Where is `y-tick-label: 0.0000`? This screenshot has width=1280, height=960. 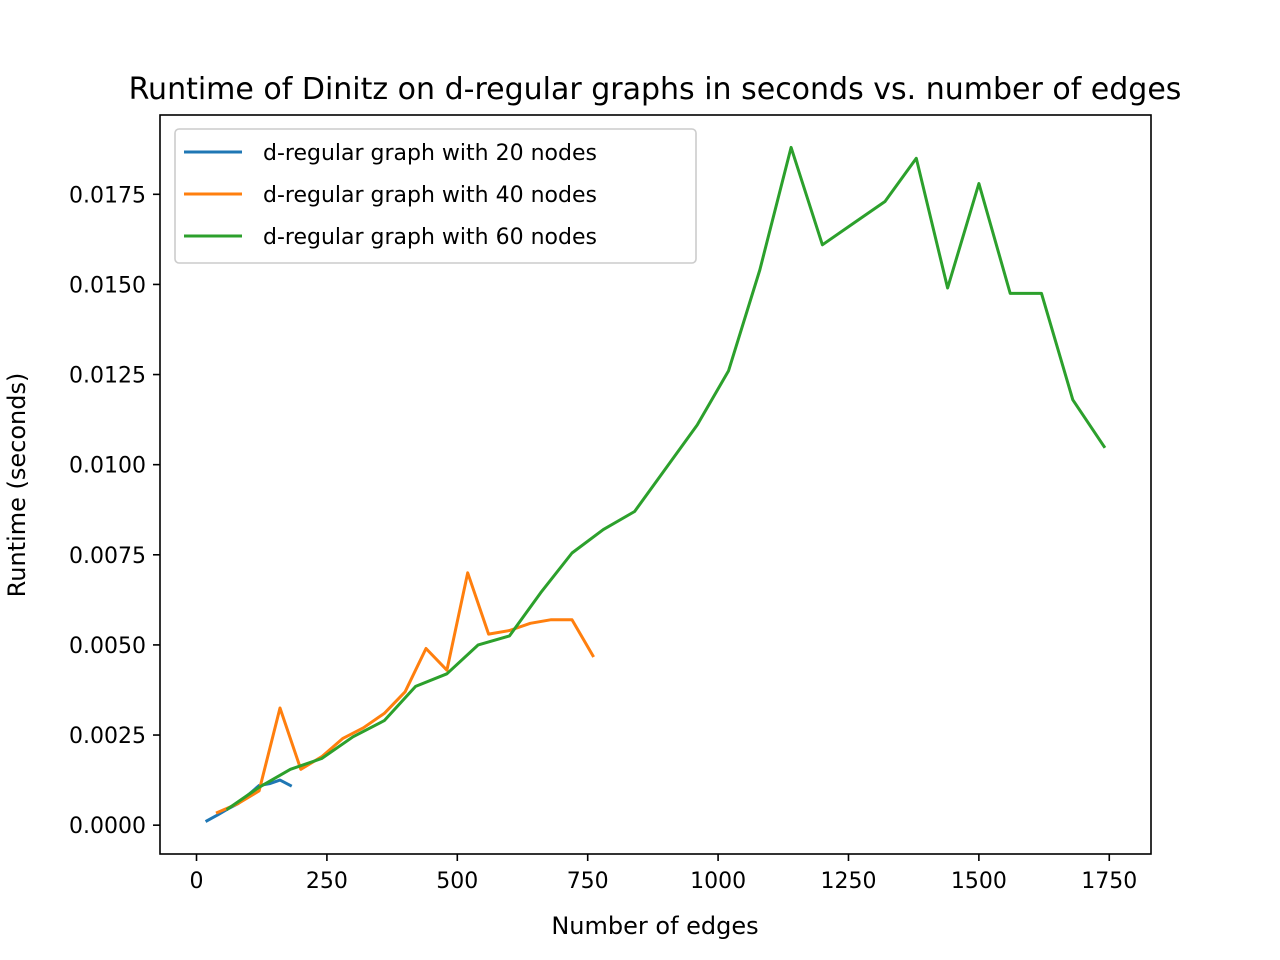 y-tick-label: 0.0000 is located at coordinates (107, 826).